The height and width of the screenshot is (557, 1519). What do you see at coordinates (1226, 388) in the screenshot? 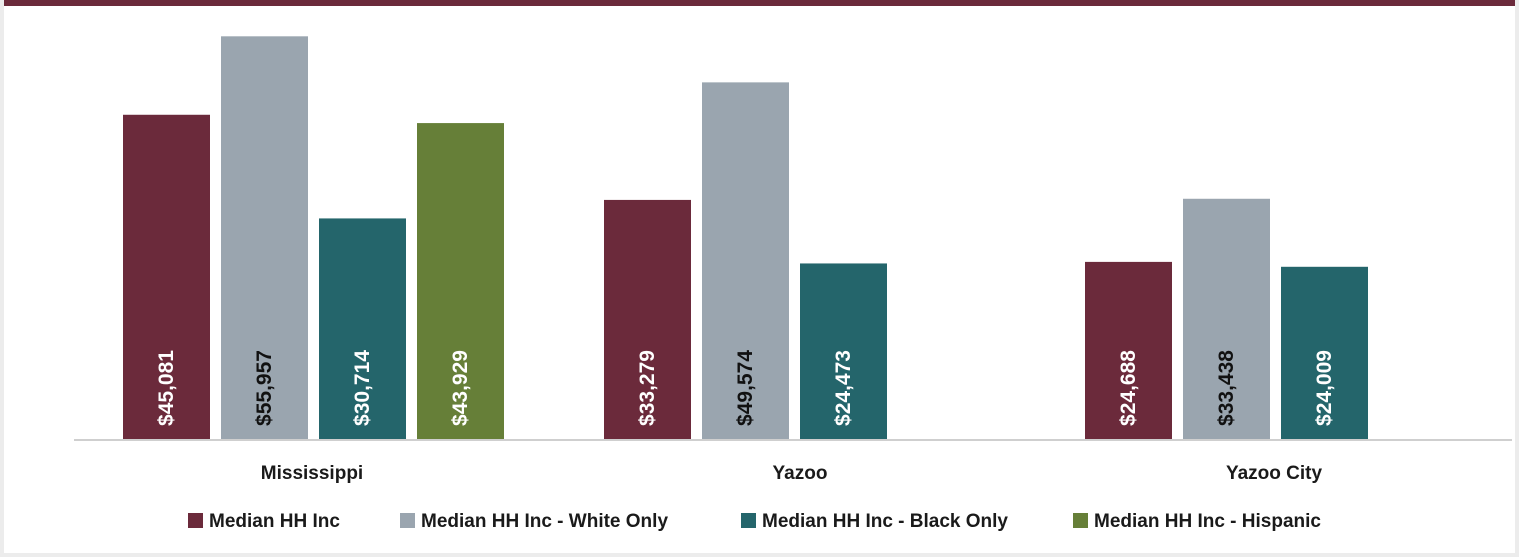
I see `data-label-yazoo-city-median-hh-inc-white-only: $33,438` at bounding box center [1226, 388].